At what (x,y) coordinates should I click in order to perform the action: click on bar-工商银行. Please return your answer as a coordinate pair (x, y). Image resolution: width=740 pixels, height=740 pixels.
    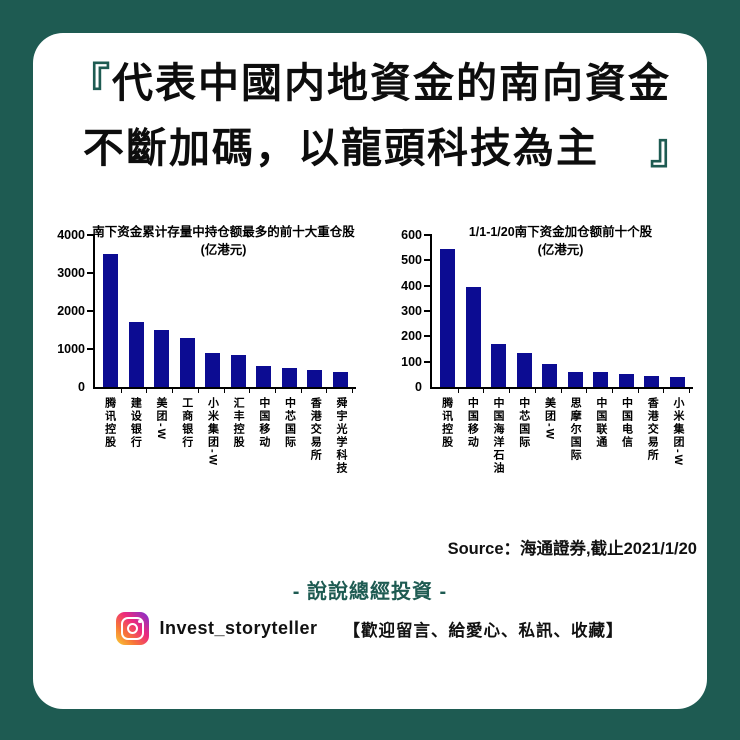
    Looking at the image, I should click on (187, 362).